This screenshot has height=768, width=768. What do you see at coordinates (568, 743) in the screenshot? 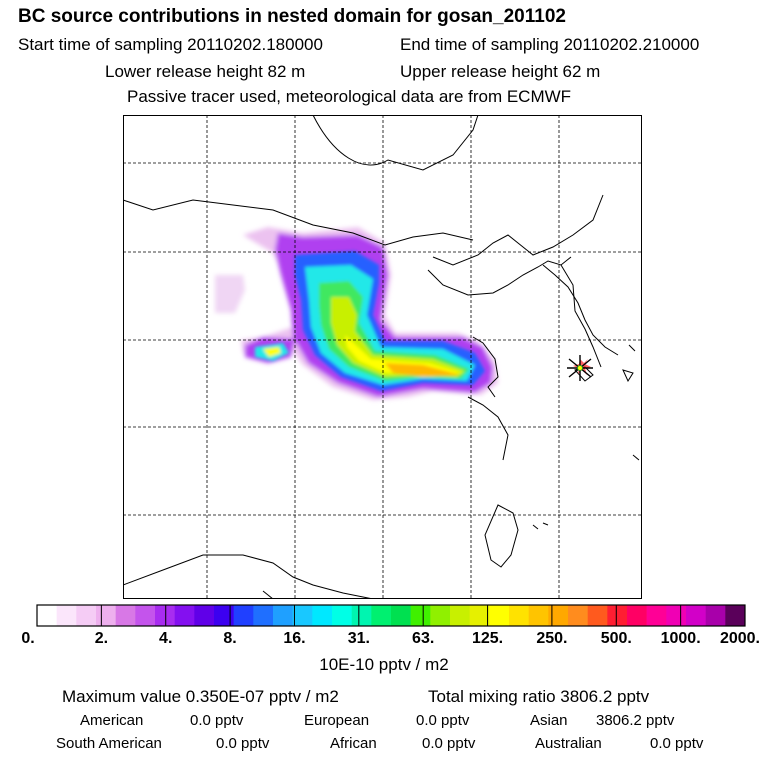
I see `australian-label: Australian` at bounding box center [568, 743].